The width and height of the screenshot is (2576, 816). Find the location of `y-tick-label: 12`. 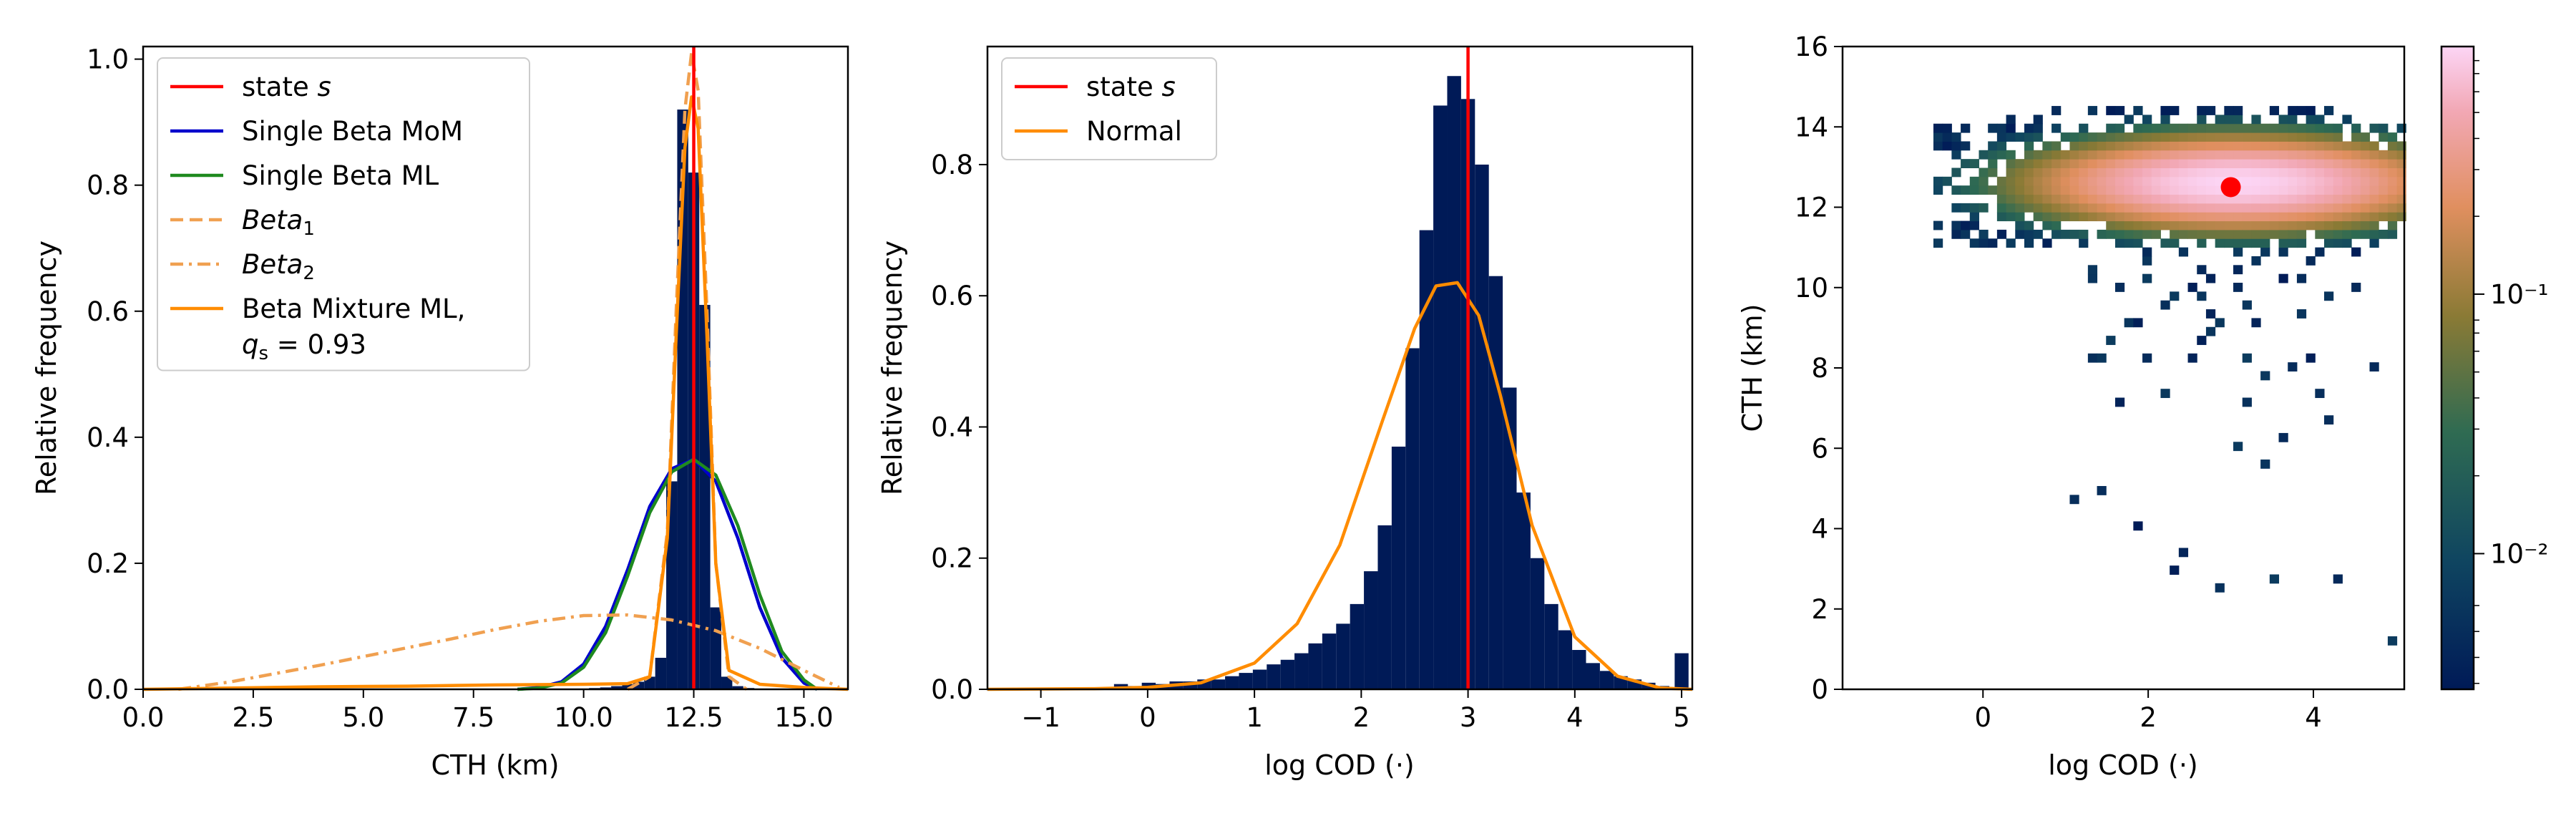

y-tick-label: 12 is located at coordinates (1811, 208).